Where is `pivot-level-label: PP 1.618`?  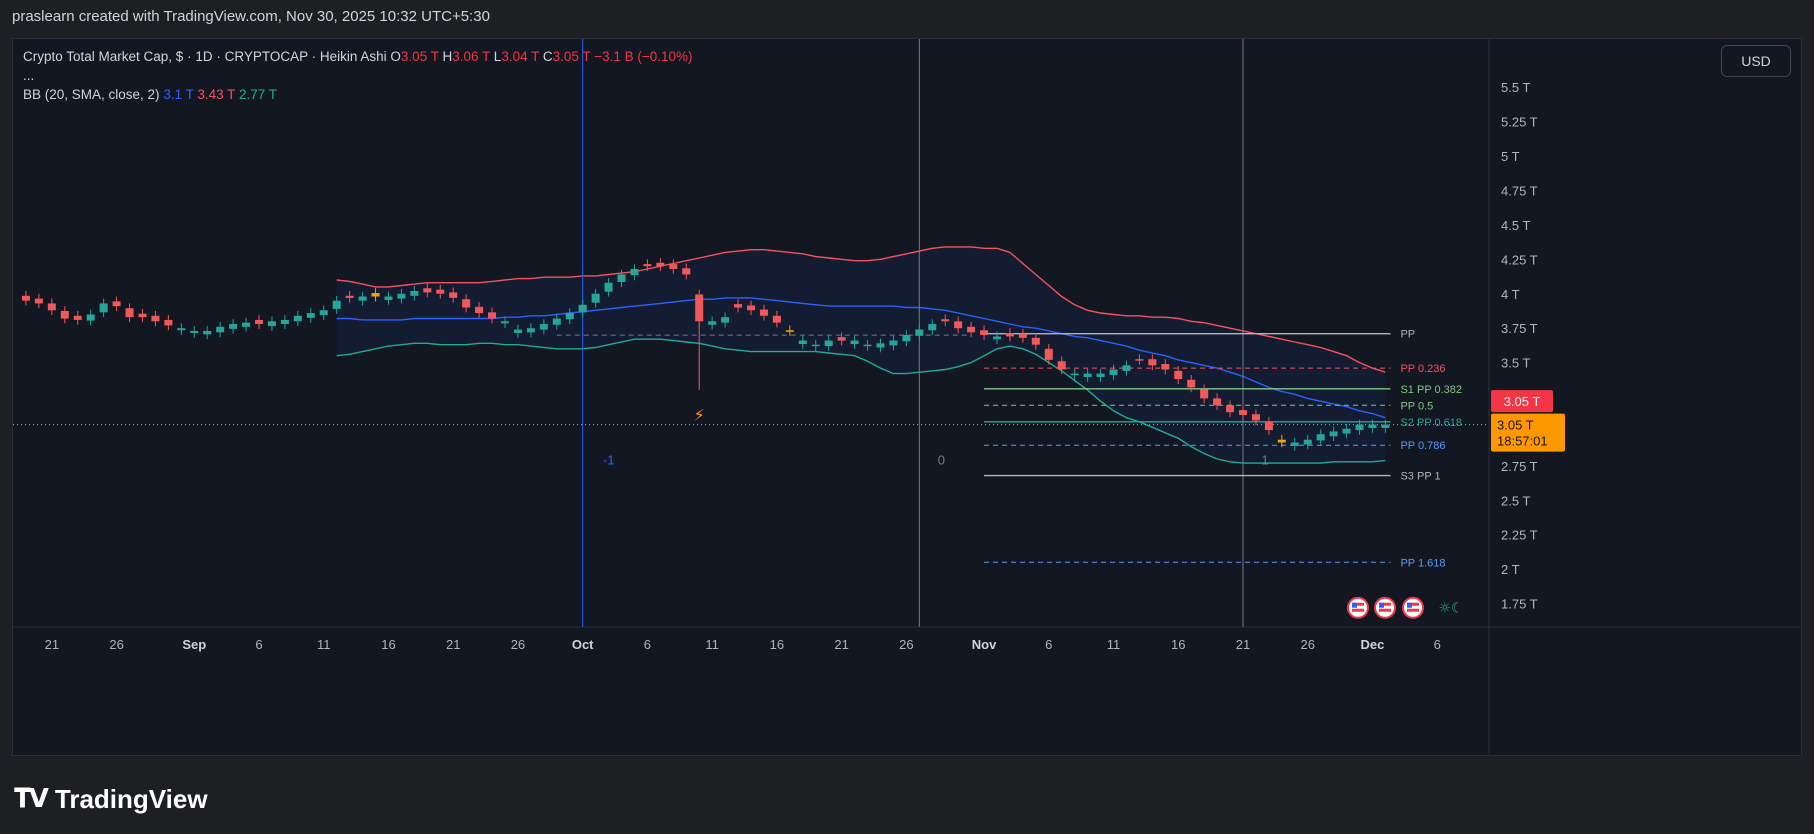 pivot-level-label: PP 1.618 is located at coordinates (1422, 563).